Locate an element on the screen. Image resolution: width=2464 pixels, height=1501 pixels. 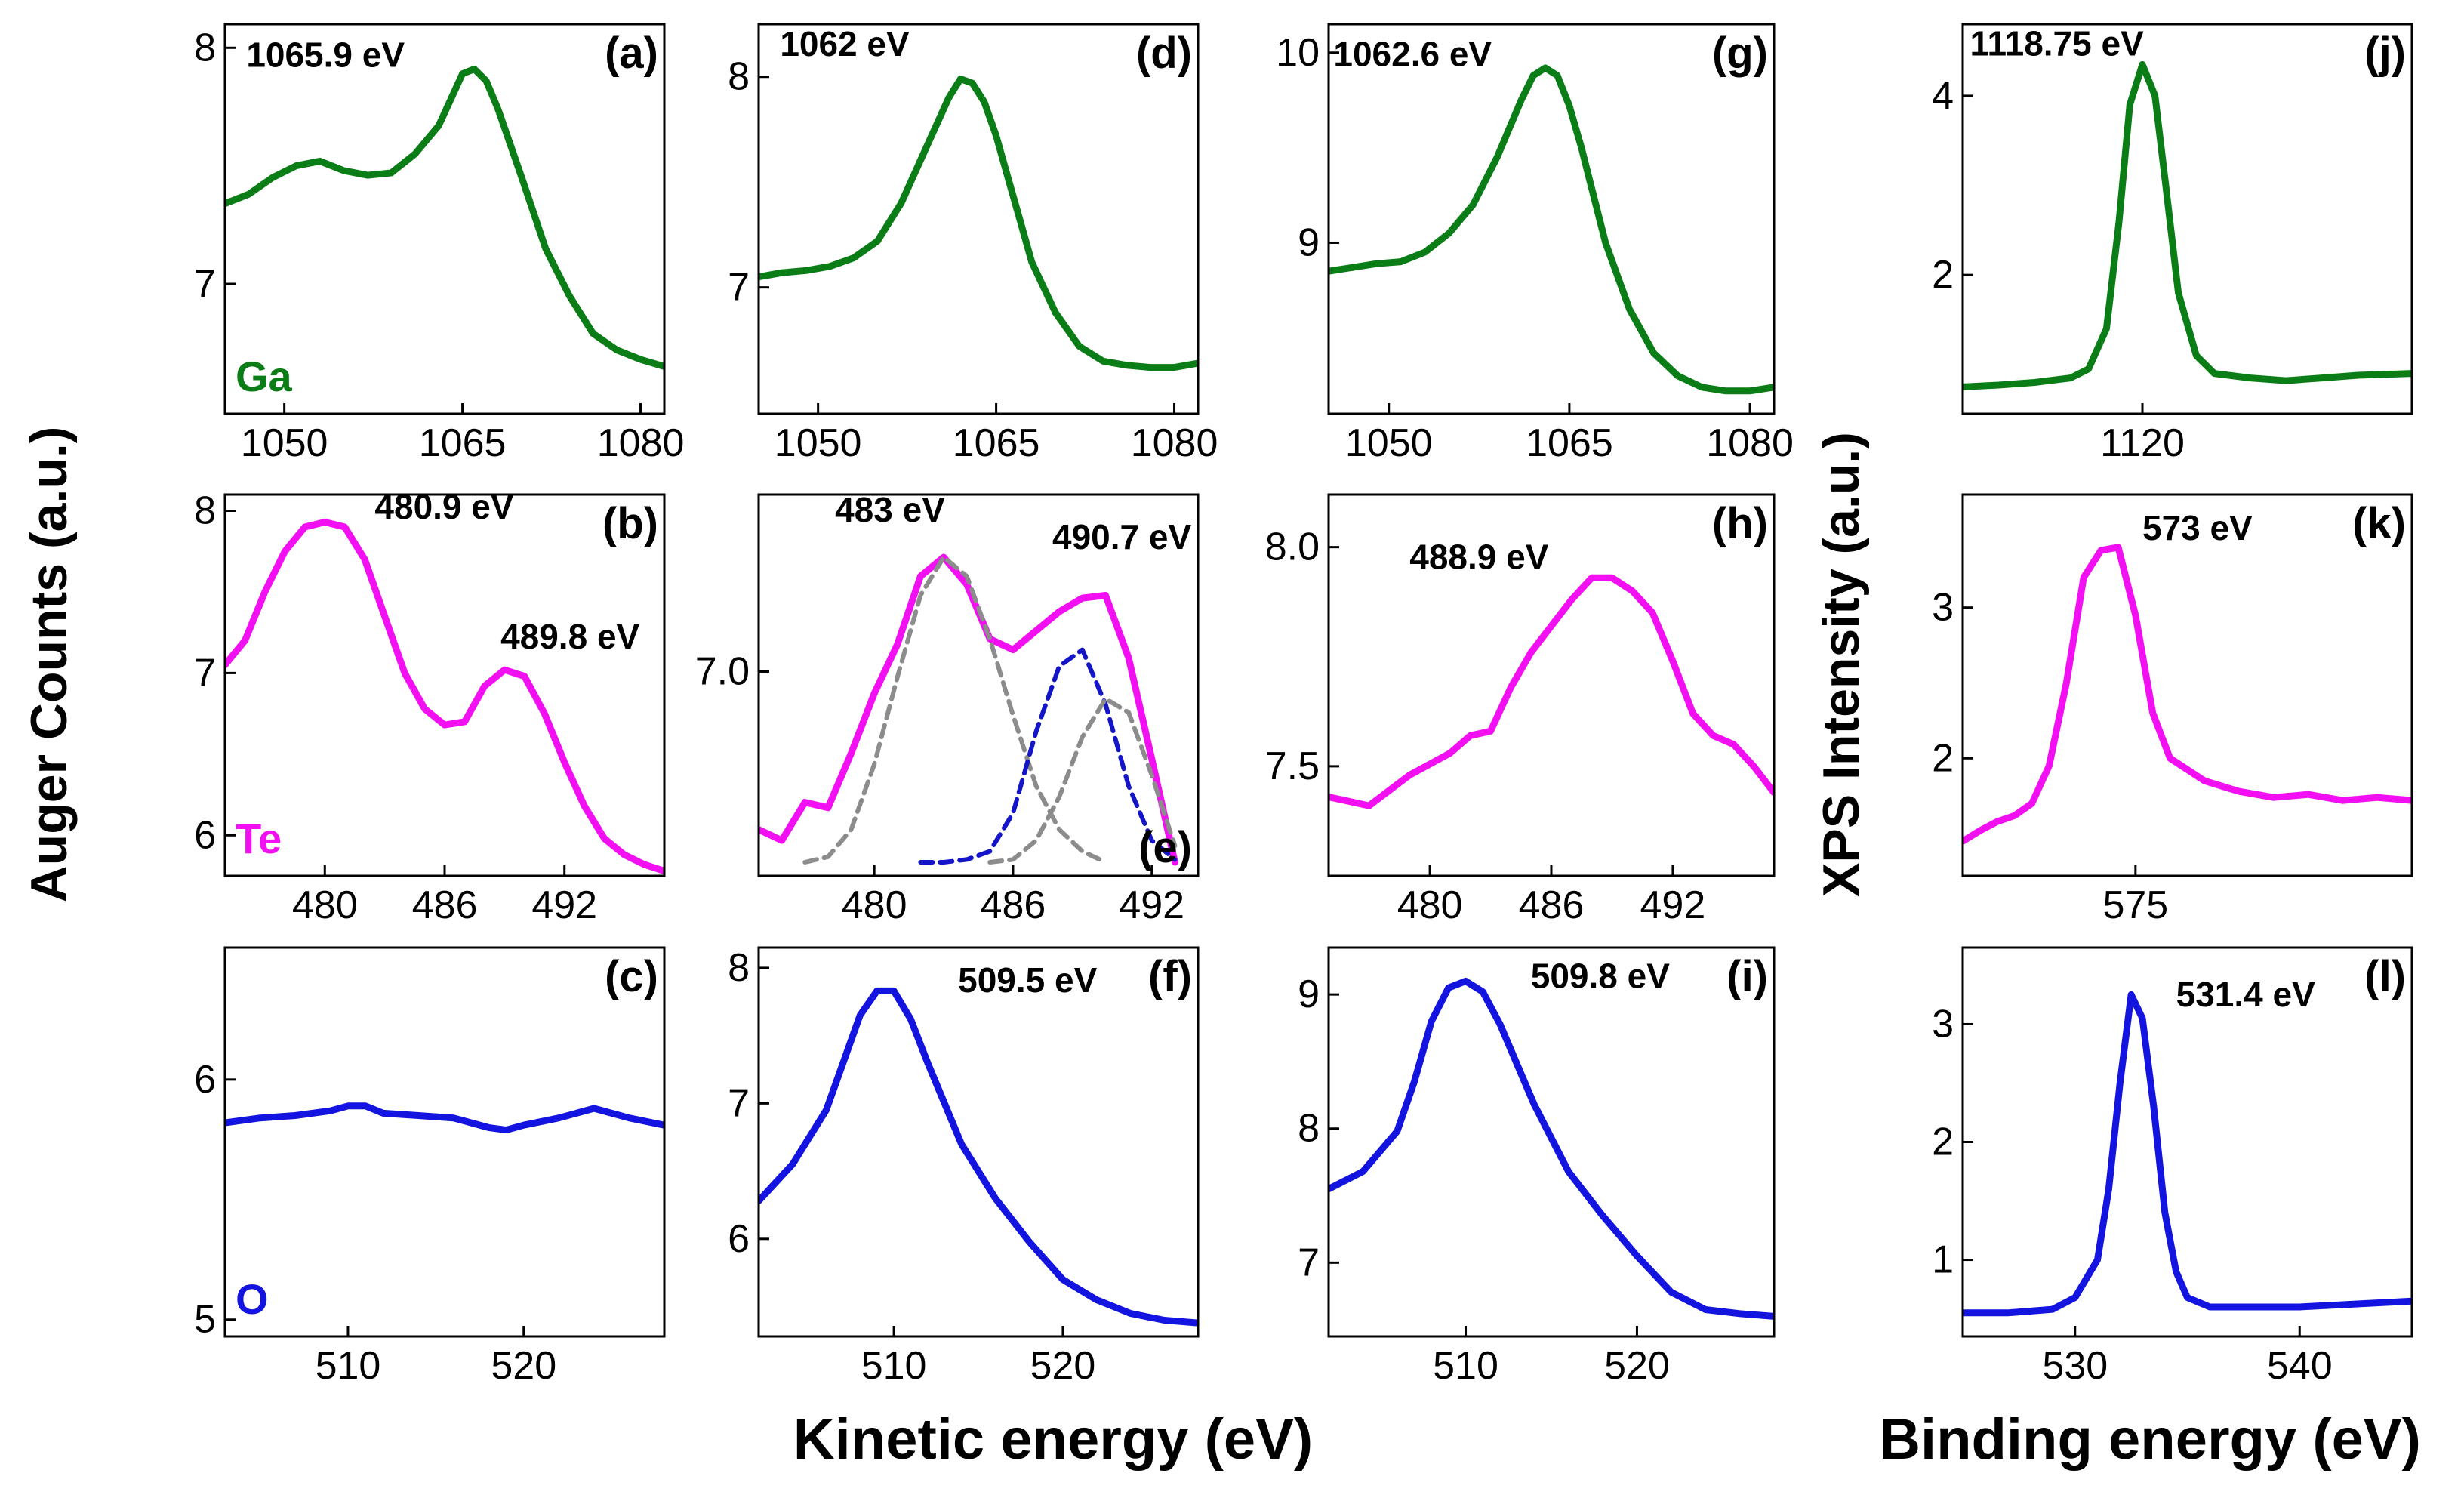
peak-annotation: 1118.75 eV is located at coordinates (2057, 43).